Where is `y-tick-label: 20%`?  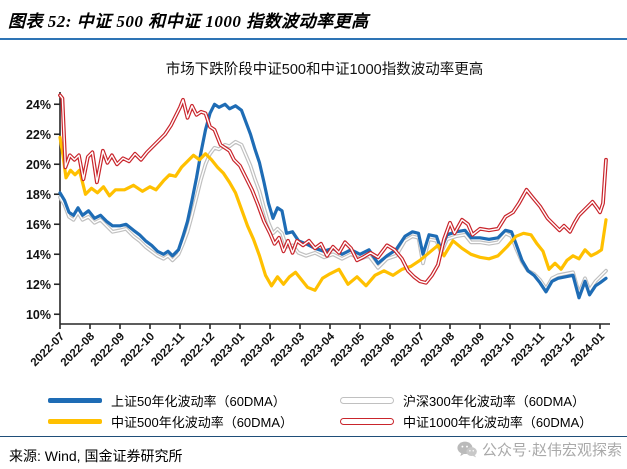 y-tick-label: 20% is located at coordinates (38, 165).